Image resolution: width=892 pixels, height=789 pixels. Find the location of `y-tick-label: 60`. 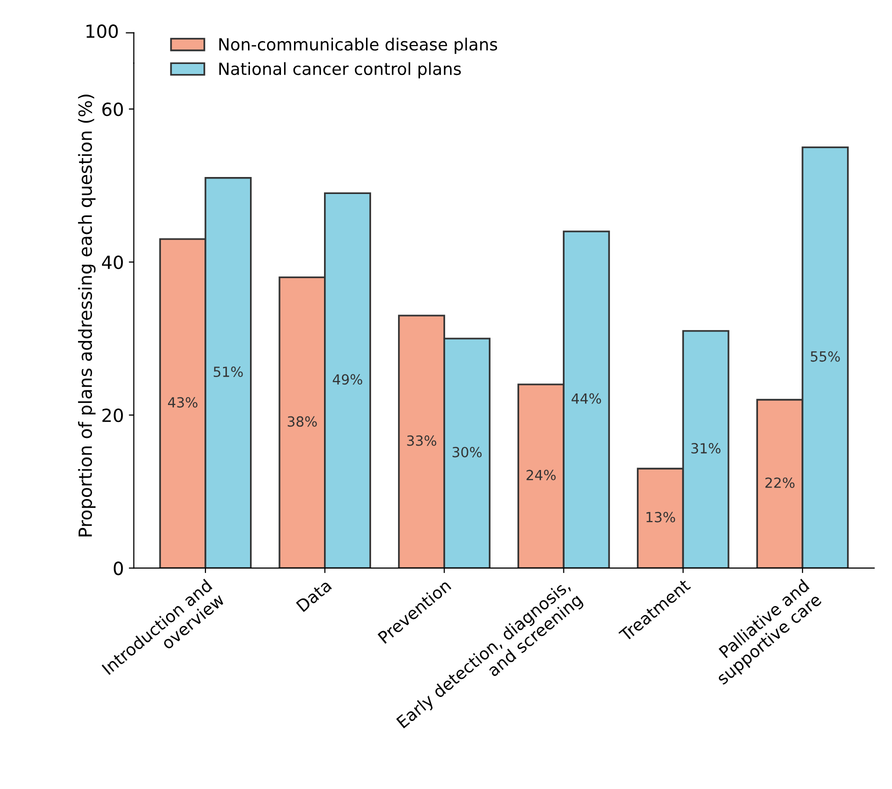

y-tick-label: 60 is located at coordinates (112, 109).